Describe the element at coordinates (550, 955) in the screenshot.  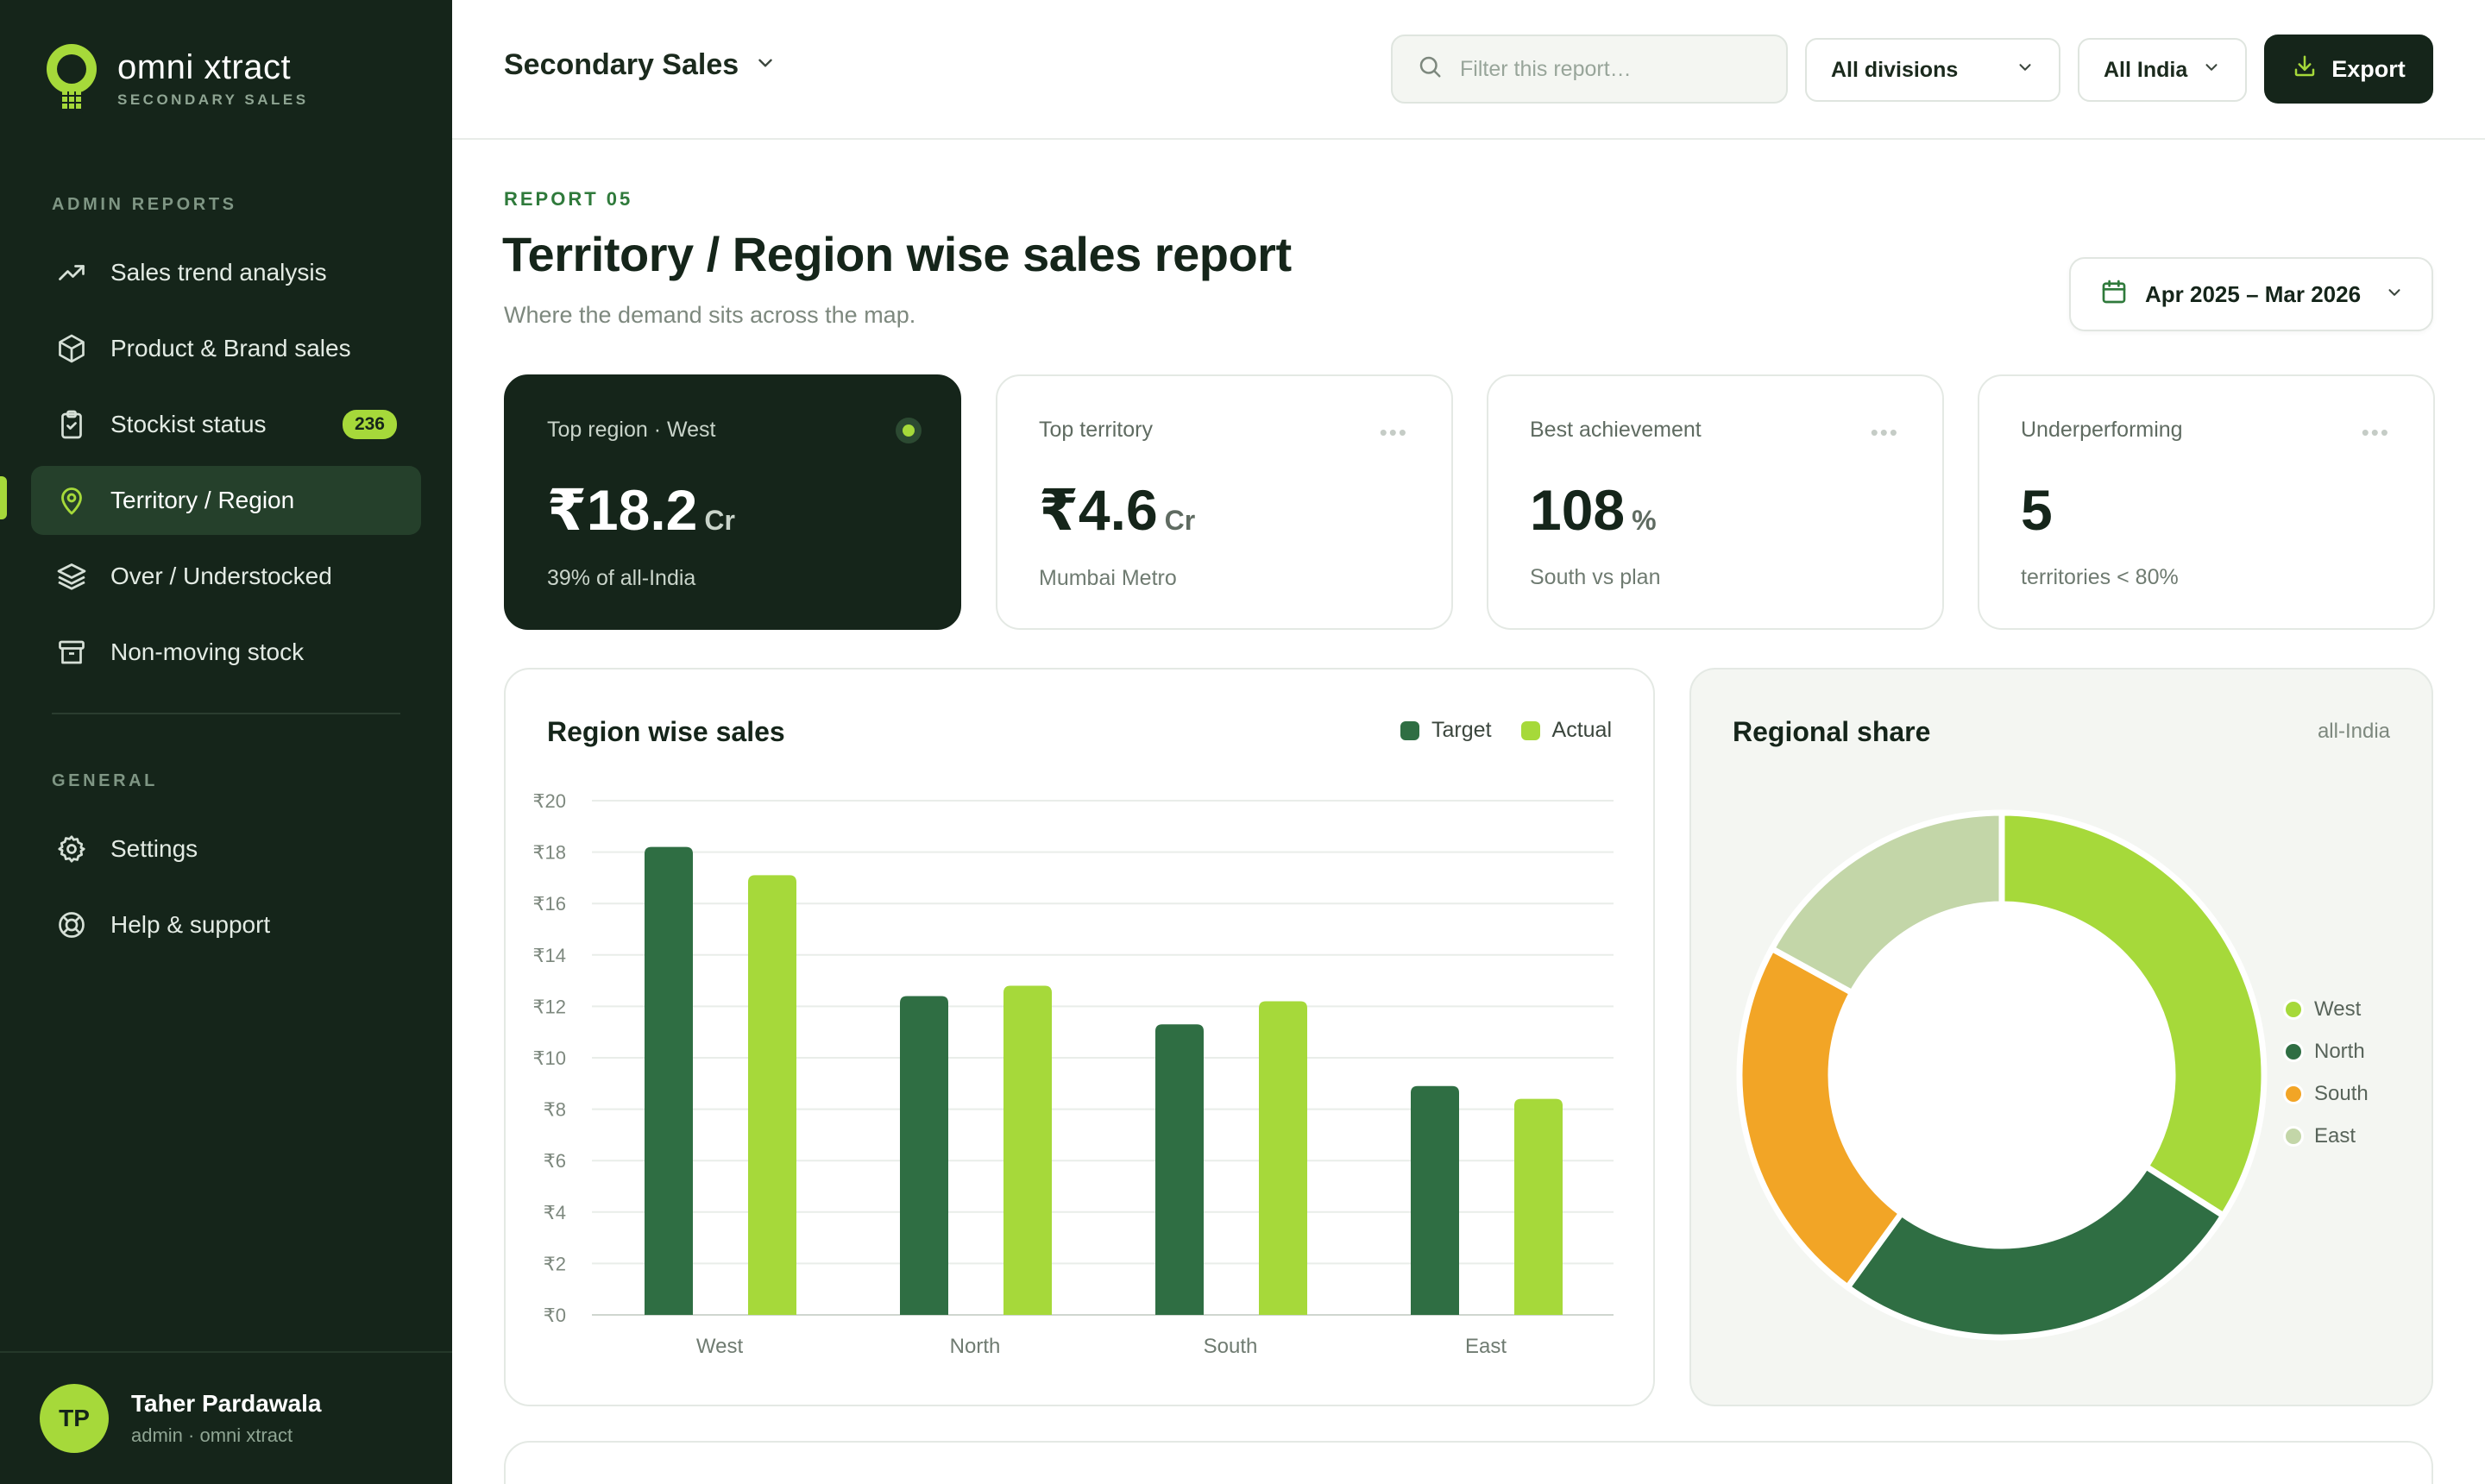
I see `y-tick-label: ₹14` at that location.